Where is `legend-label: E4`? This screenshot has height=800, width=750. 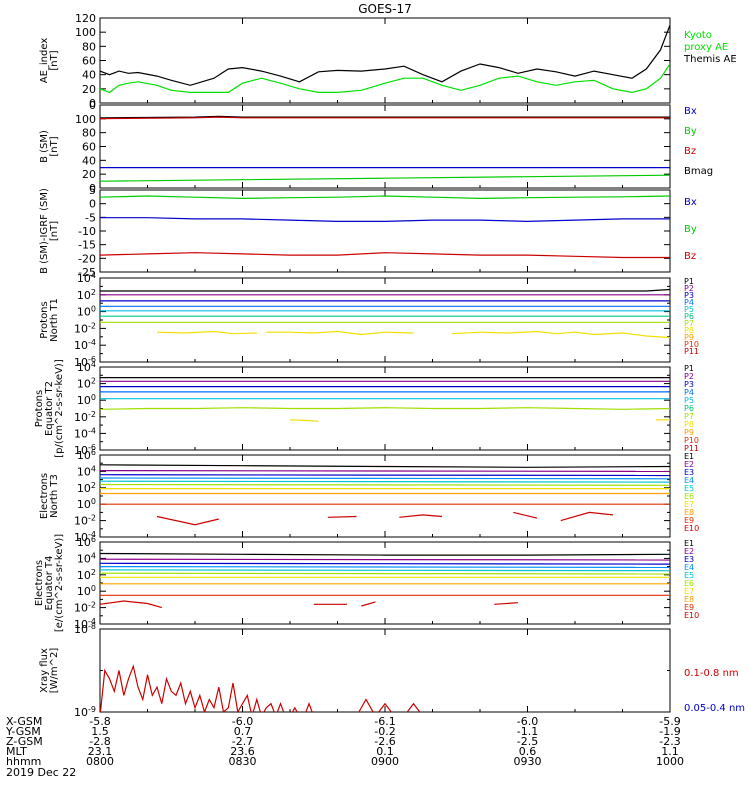 legend-label: E4 is located at coordinates (689, 567).